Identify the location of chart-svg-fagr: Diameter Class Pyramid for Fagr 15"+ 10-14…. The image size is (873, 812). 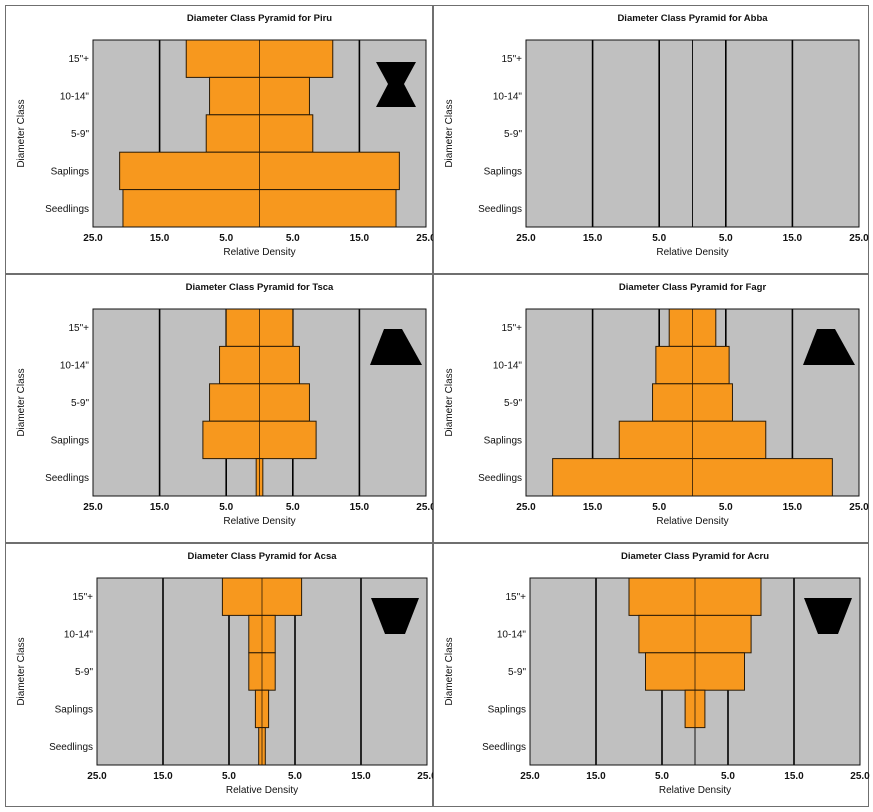
(656, 404).